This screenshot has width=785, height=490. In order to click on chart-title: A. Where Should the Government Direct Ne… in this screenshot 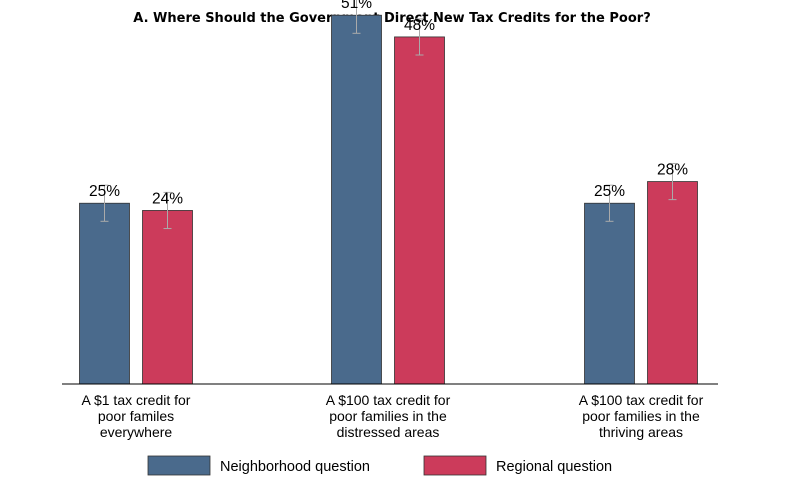, I will do `click(391, 18)`.